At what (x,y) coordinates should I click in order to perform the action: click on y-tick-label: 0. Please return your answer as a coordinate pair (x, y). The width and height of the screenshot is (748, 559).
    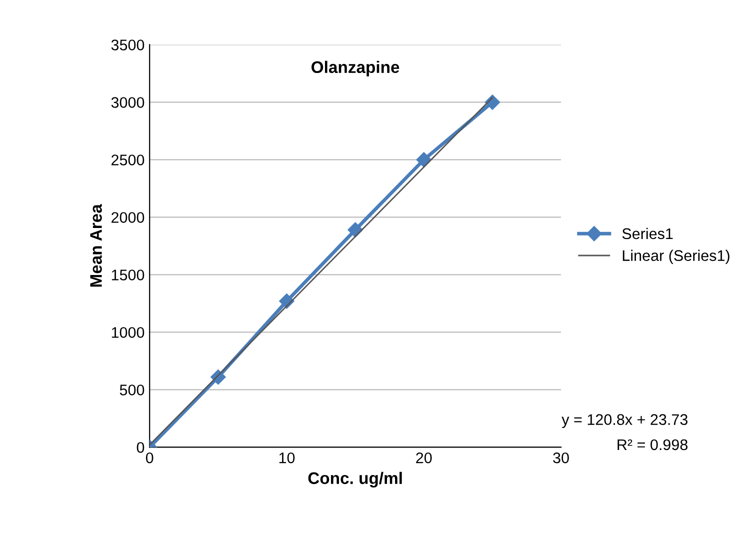
    Looking at the image, I should click on (140, 447).